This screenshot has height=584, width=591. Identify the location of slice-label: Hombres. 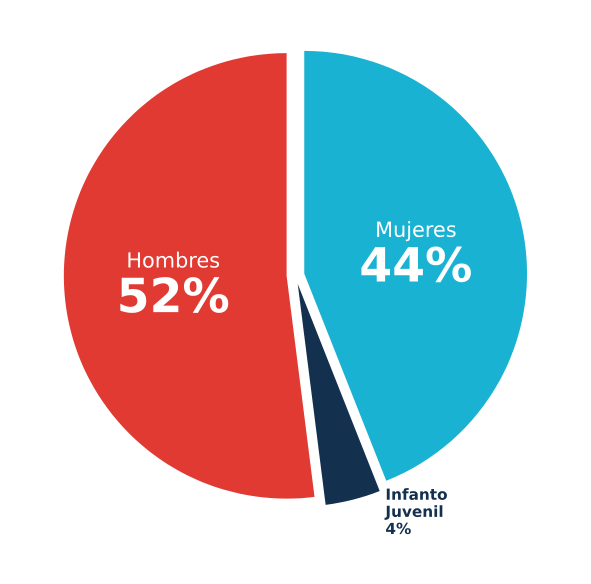
(174, 260).